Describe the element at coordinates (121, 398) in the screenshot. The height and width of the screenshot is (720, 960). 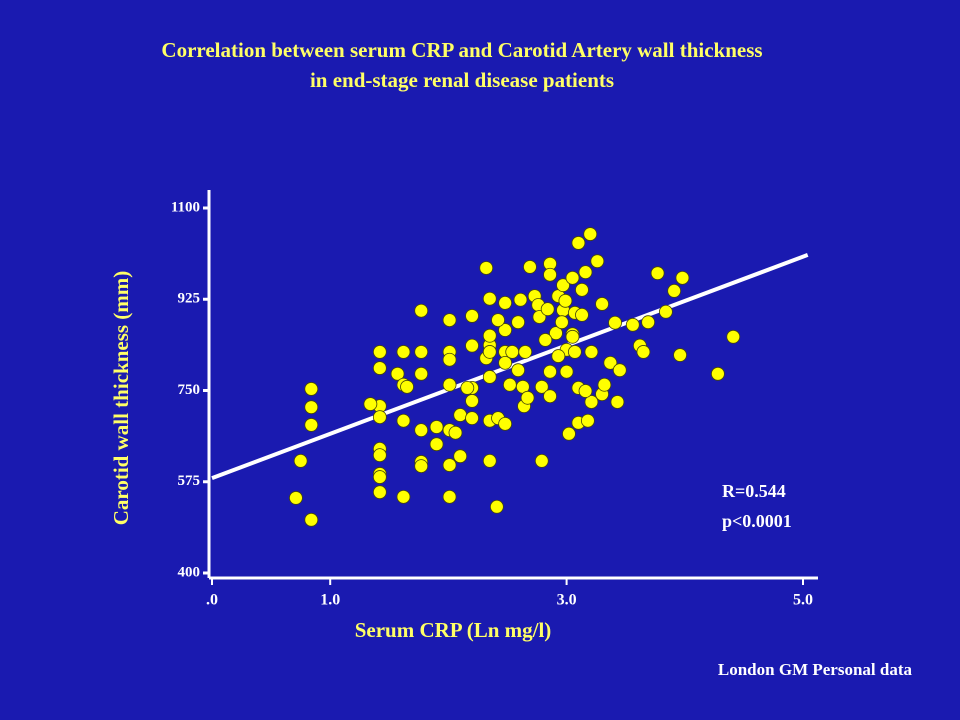
I see `y-axis-label: Carotid wall thickness (mm)` at that location.